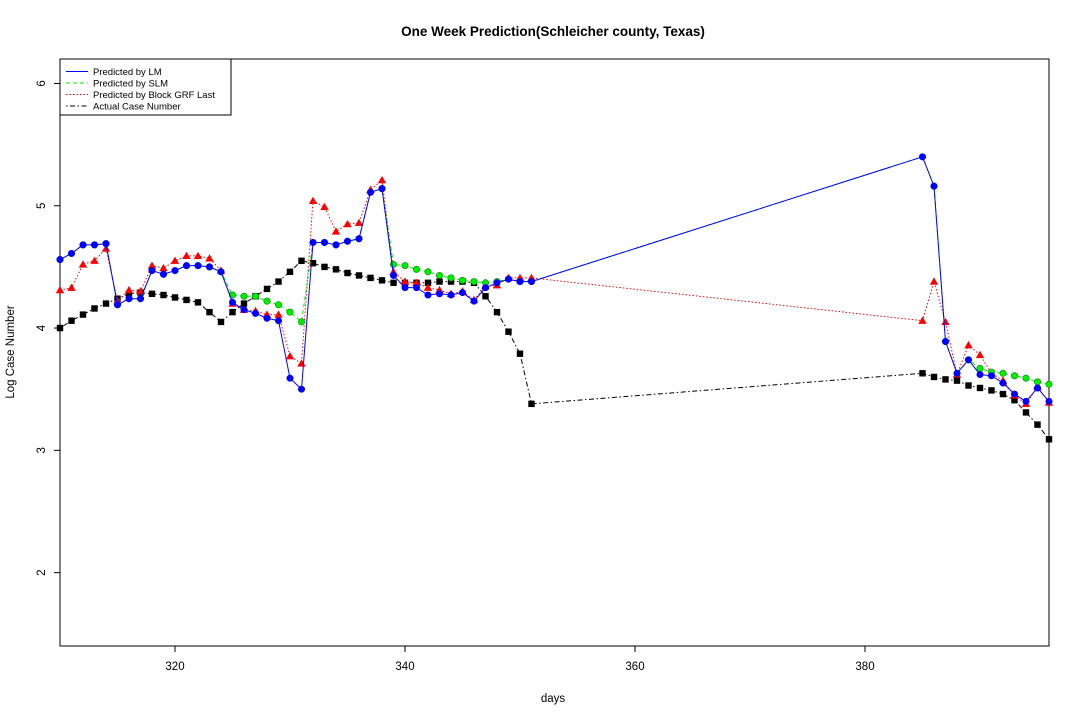 This screenshot has width=1080, height=720. What do you see at coordinates (130, 84) in the screenshot?
I see `legend-entry: Predicted by SLM` at bounding box center [130, 84].